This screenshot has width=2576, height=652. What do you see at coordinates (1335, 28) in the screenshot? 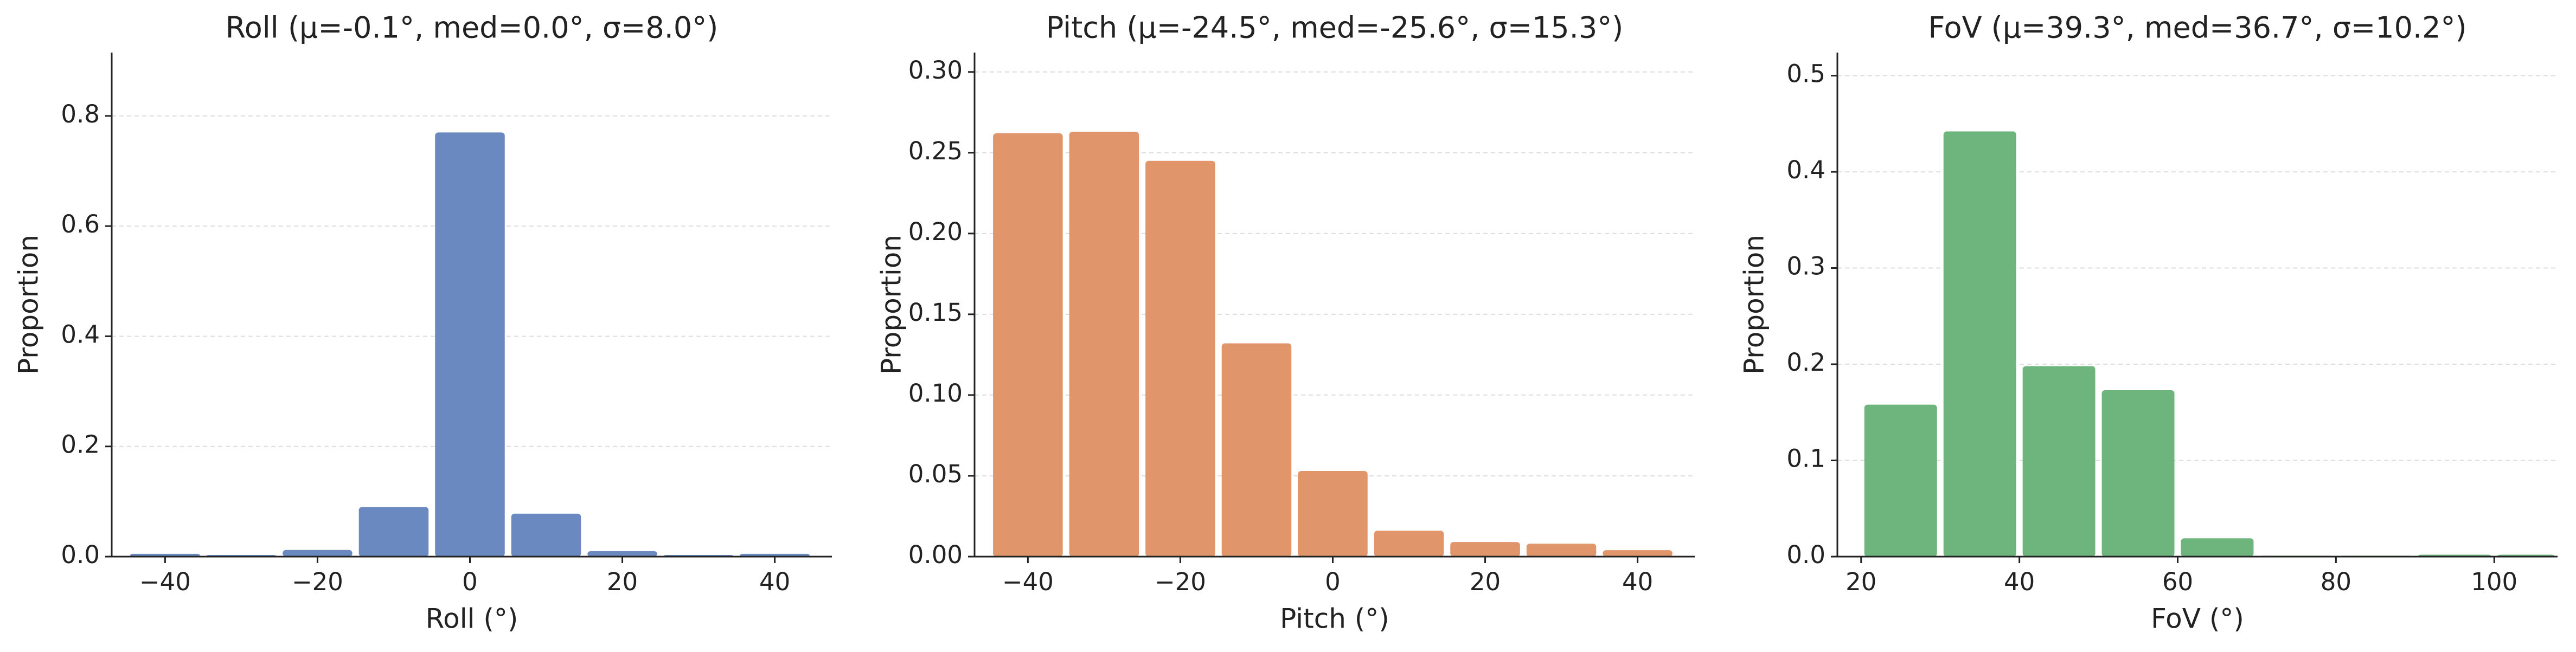
I see `chart-title: Pitch (μ=-24.5°, med=-25.6°, σ=15.3°)` at bounding box center [1335, 28].